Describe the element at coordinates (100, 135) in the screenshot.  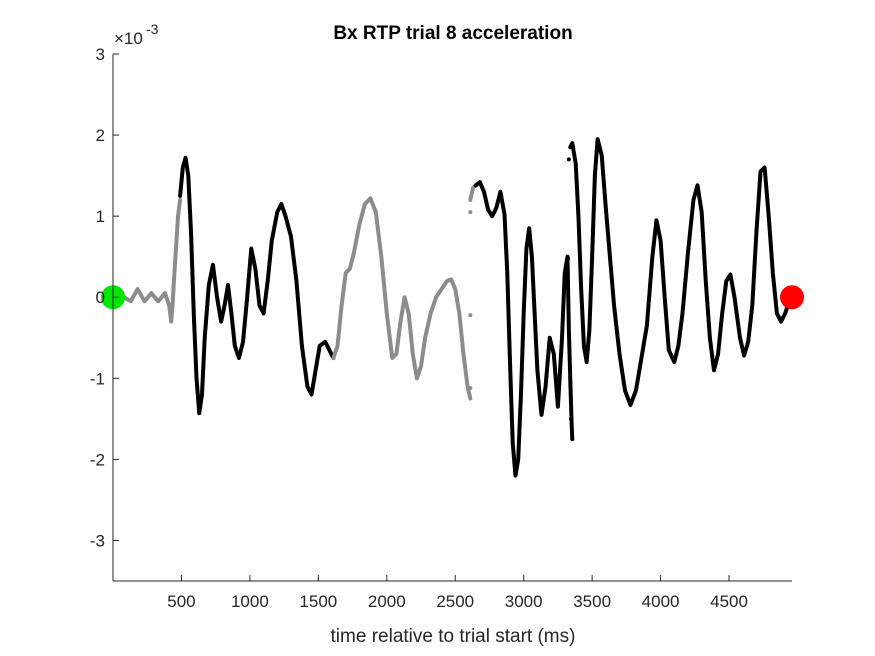
I see `y-tick-label: 2` at that location.